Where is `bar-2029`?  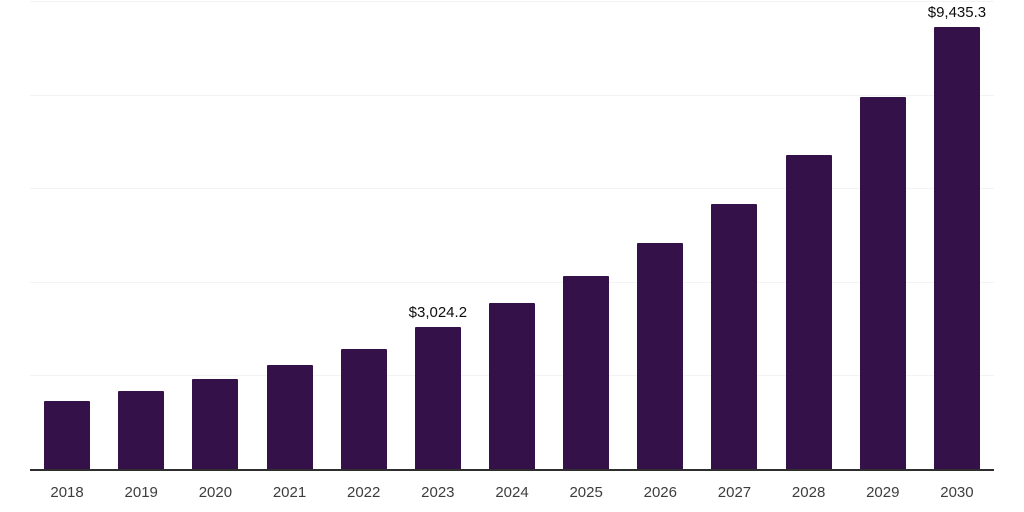
bar-2029 is located at coordinates (882, 283).